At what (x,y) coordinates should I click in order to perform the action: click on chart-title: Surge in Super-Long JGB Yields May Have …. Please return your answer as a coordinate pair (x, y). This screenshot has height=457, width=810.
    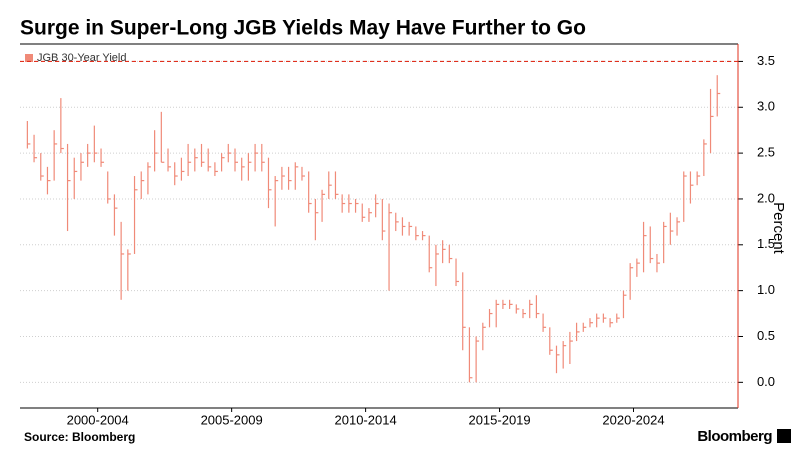
    Looking at the image, I should click on (303, 28).